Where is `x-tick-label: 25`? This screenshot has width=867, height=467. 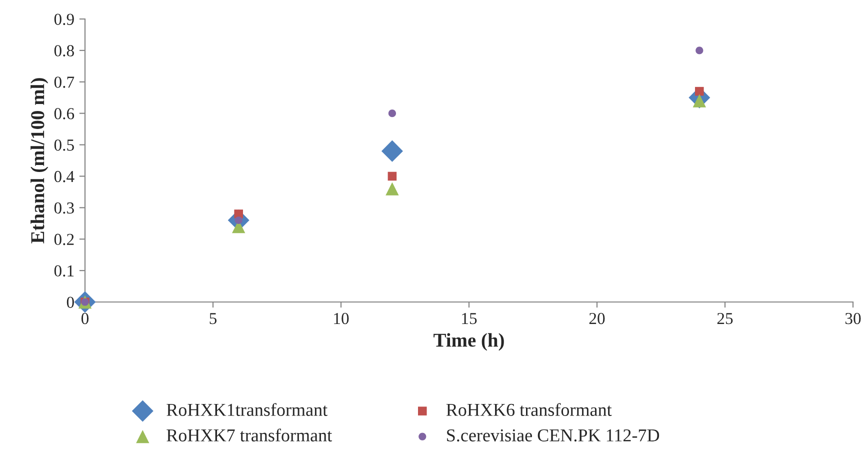
x-tick-label: 25 is located at coordinates (725, 318).